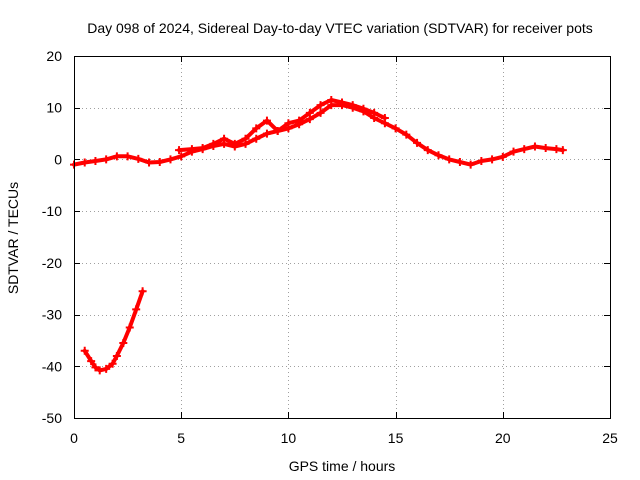  I want to click on x-tick-label: 10, so click(289, 438).